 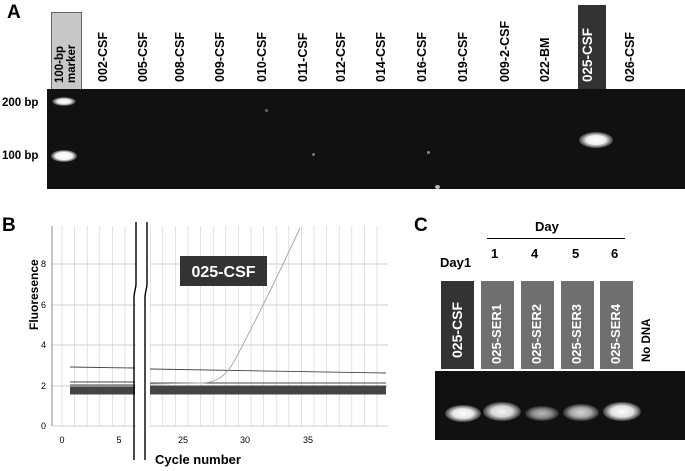 I want to click on x-tick-label: 35, so click(x=308, y=440).